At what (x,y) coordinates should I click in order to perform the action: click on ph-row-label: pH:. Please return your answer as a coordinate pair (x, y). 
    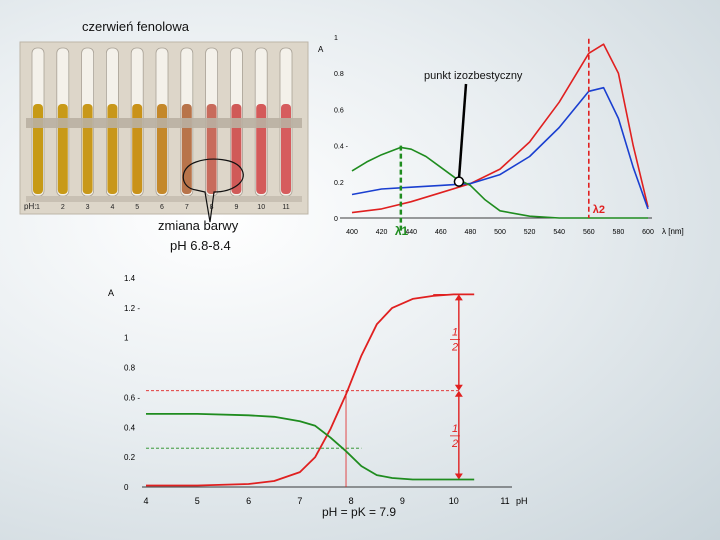
    Looking at the image, I should click on (30, 206).